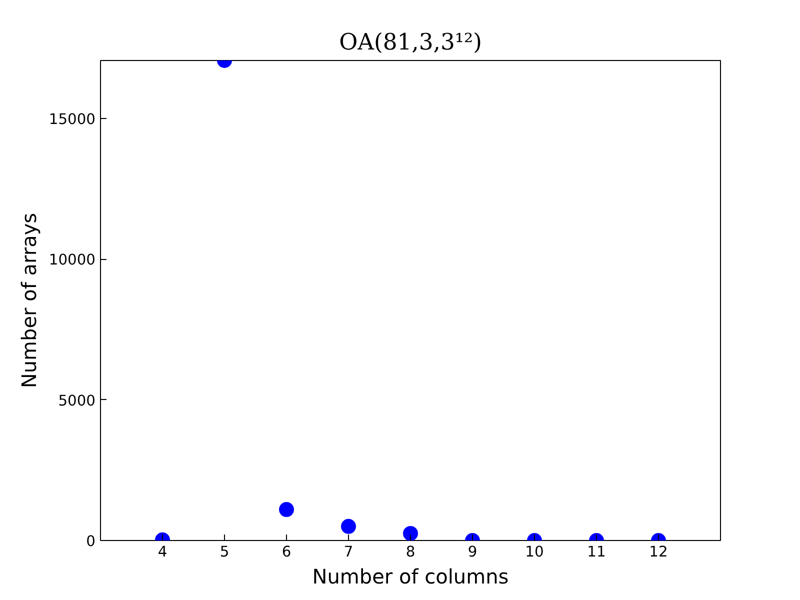 The height and width of the screenshot is (600, 800). I want to click on x-tick-label: 8, so click(411, 552).